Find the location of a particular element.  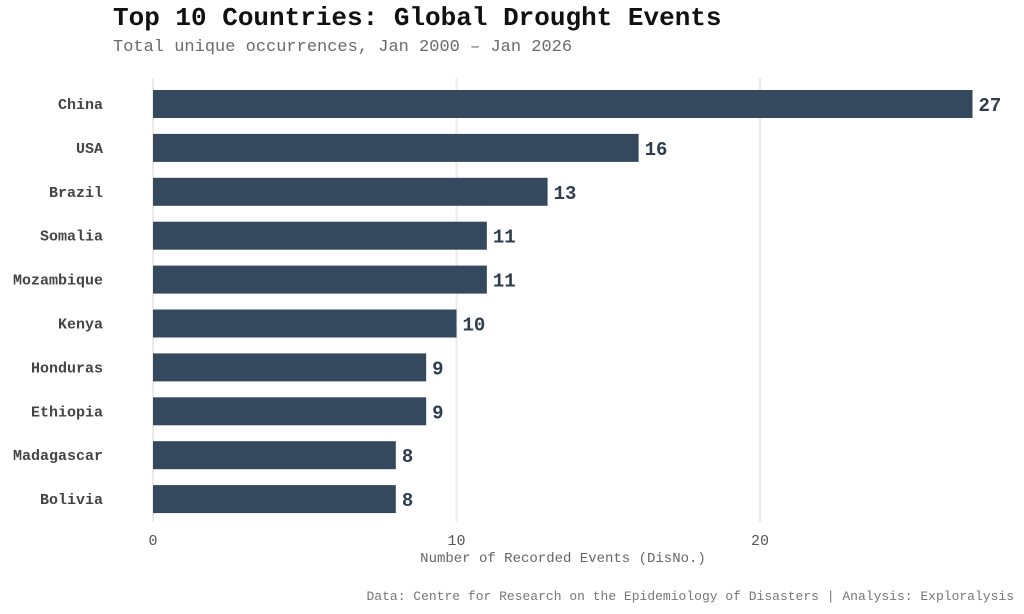

x-axis-title: Number of Recorded Events (DisNo.) is located at coordinates (563, 559).